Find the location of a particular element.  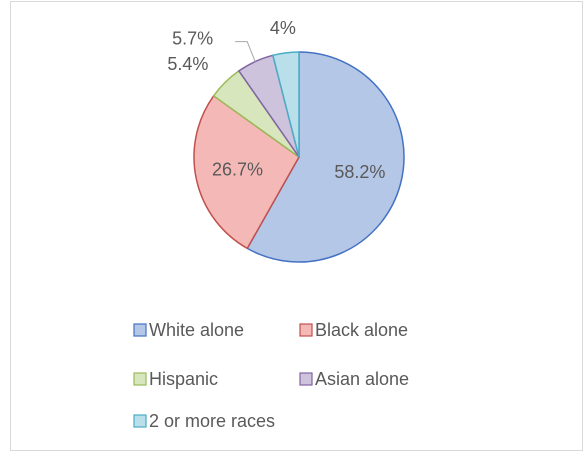

leader-line is located at coordinates (245, 51).